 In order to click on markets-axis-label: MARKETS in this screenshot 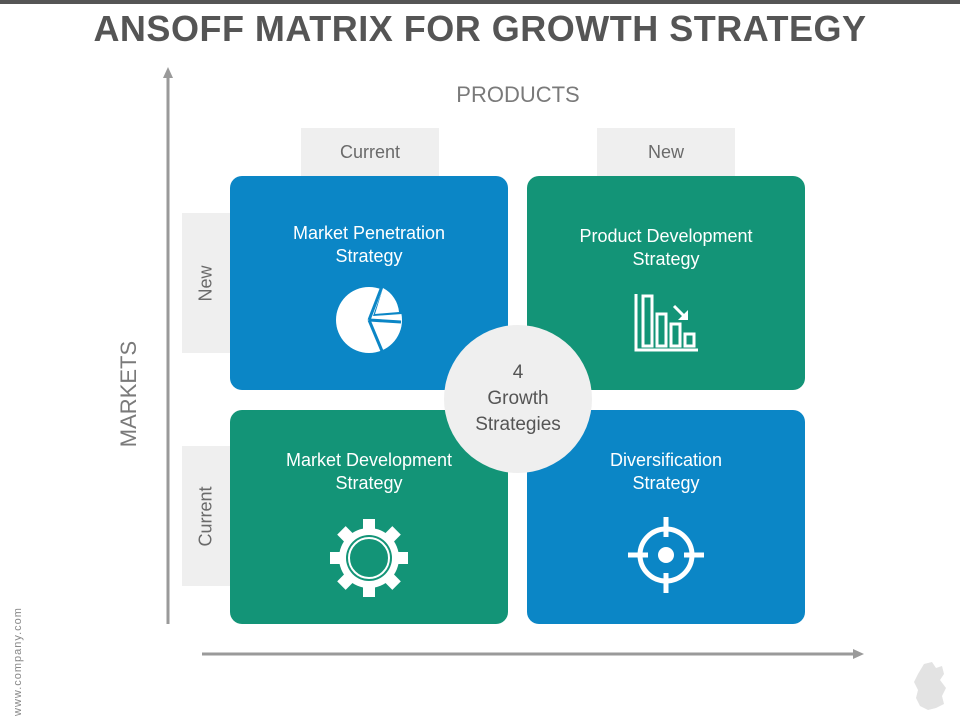, I will do `click(128, 394)`.